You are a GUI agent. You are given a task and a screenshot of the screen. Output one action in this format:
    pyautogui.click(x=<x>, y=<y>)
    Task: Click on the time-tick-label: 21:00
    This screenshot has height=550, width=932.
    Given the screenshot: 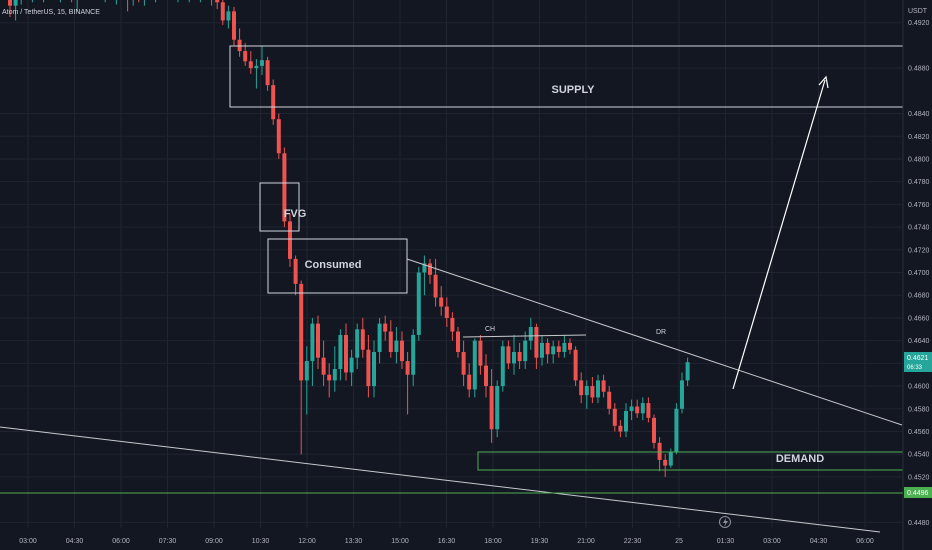 What is the action you would take?
    pyautogui.click(x=586, y=541)
    